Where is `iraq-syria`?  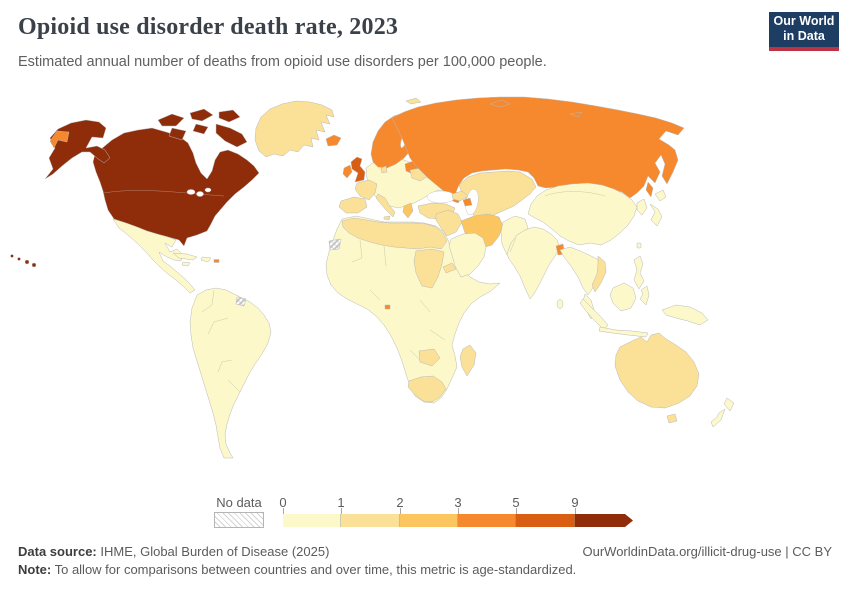 iraq-syria is located at coordinates (449, 223).